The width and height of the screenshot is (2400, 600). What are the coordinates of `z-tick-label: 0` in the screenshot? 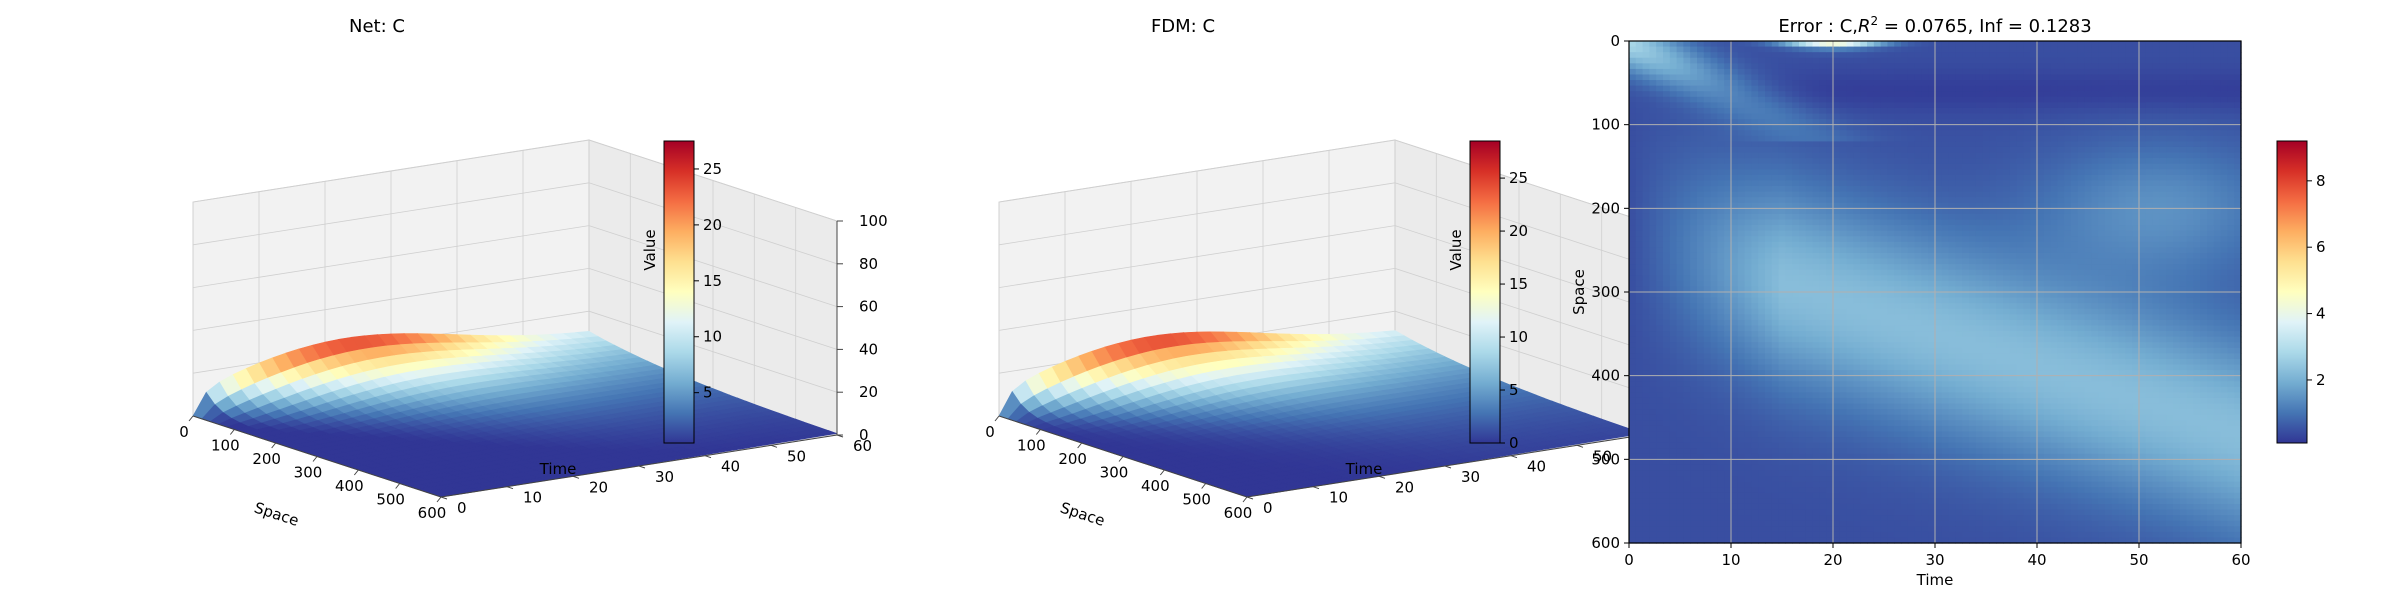 It's located at (864, 435).